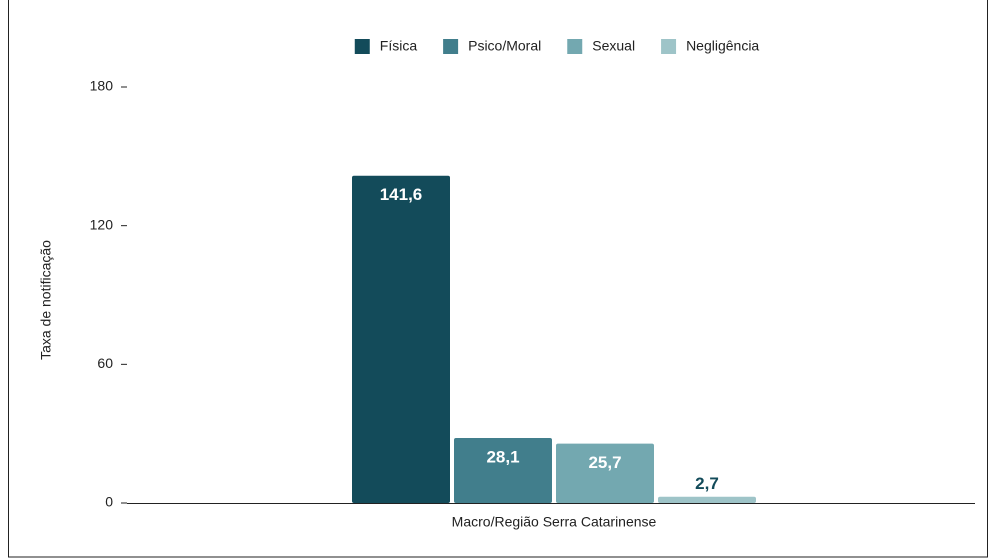 This screenshot has width=992, height=558. What do you see at coordinates (722, 46) in the screenshot?
I see `legend-label: Negligência` at bounding box center [722, 46].